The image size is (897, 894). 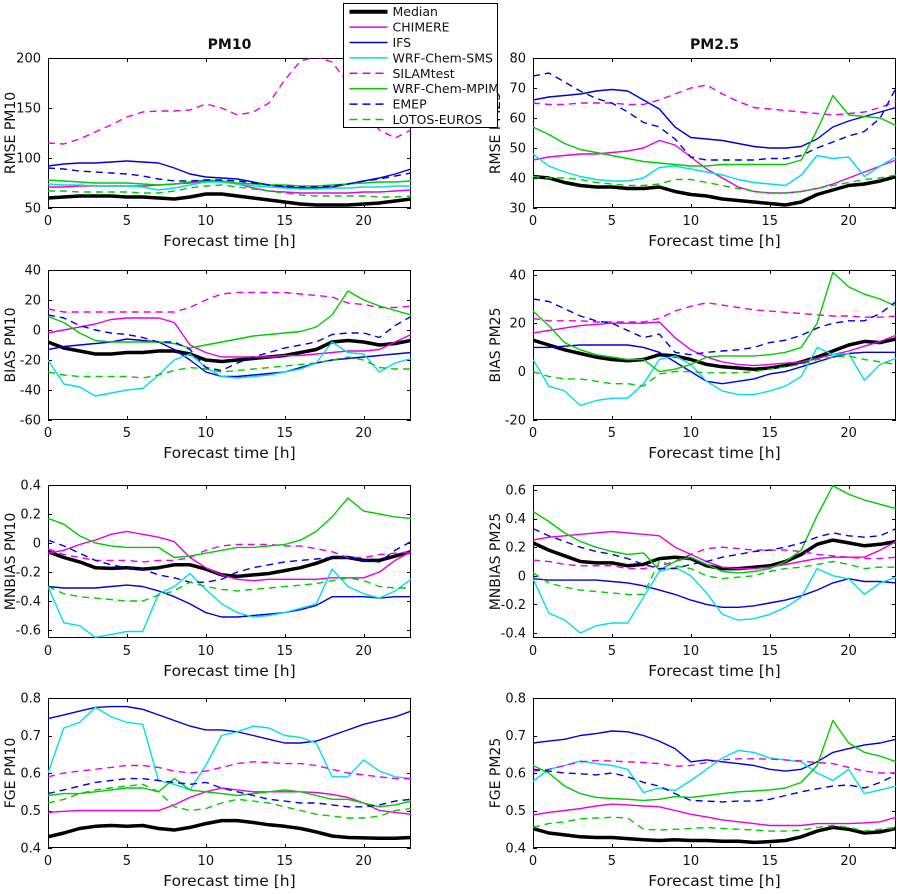 What do you see at coordinates (30, 391) in the screenshot?
I see `y-tick-label: -40` at bounding box center [30, 391].